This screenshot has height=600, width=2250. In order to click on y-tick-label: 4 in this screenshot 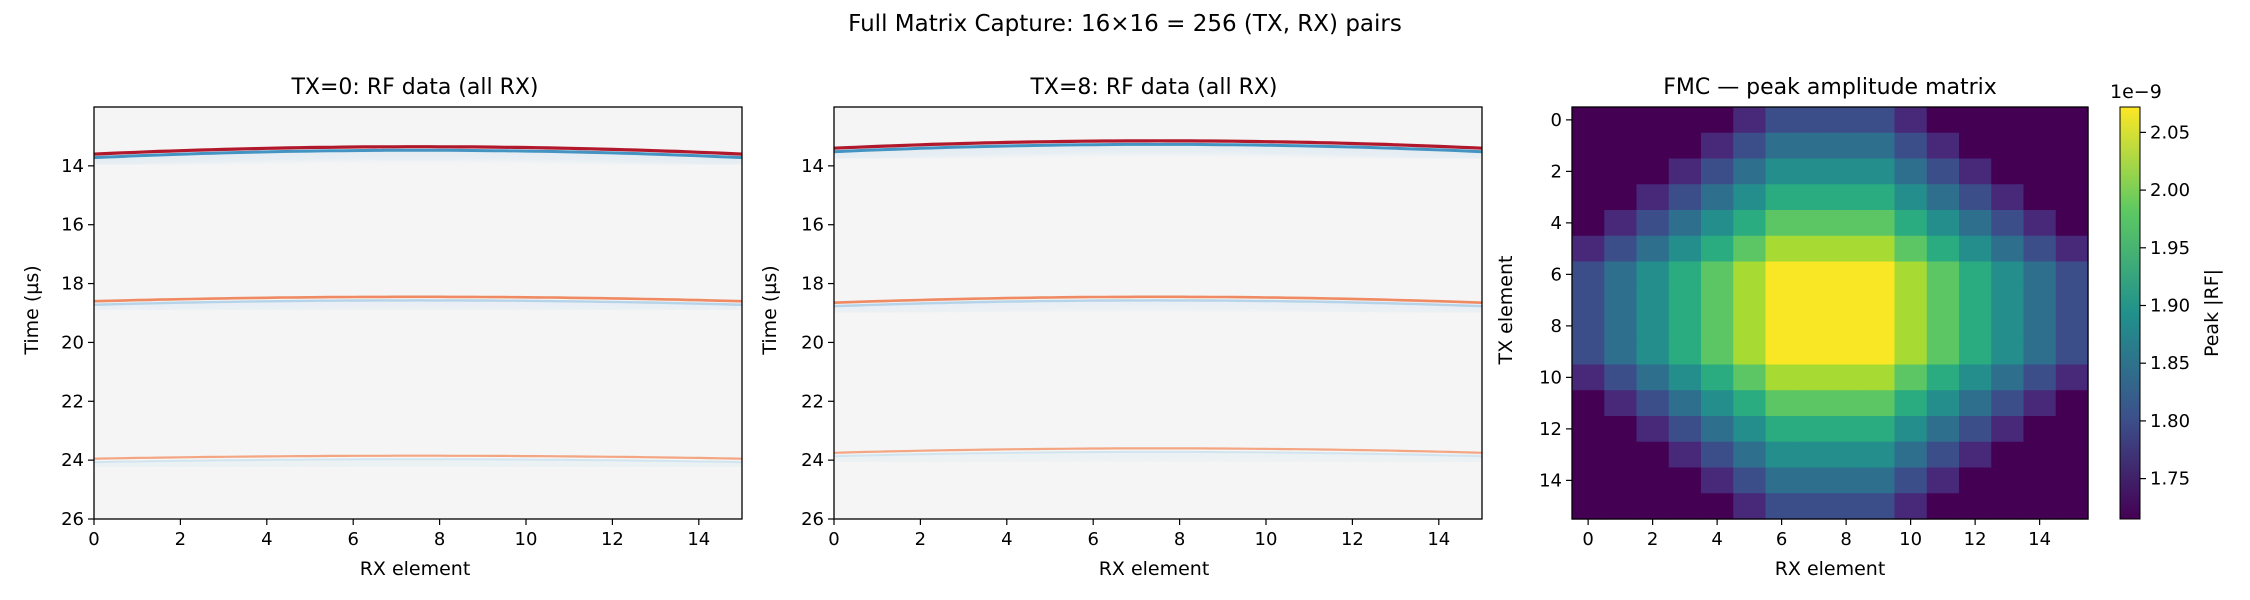, I will do `click(1556, 223)`.